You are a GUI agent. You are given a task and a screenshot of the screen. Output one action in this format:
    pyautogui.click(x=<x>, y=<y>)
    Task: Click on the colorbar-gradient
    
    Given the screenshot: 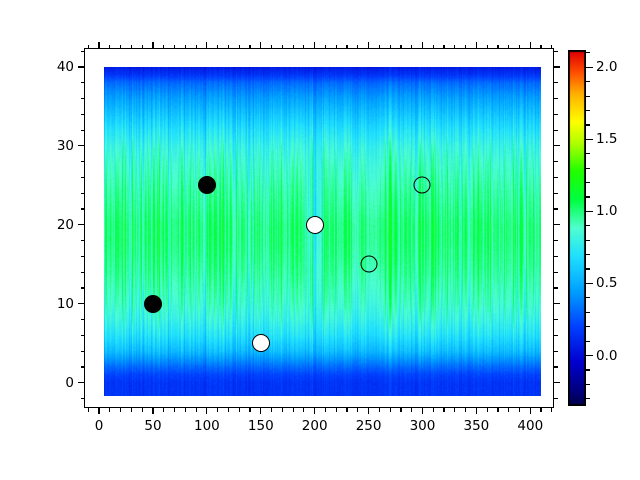 What is the action you would take?
    pyautogui.click(x=577, y=228)
    